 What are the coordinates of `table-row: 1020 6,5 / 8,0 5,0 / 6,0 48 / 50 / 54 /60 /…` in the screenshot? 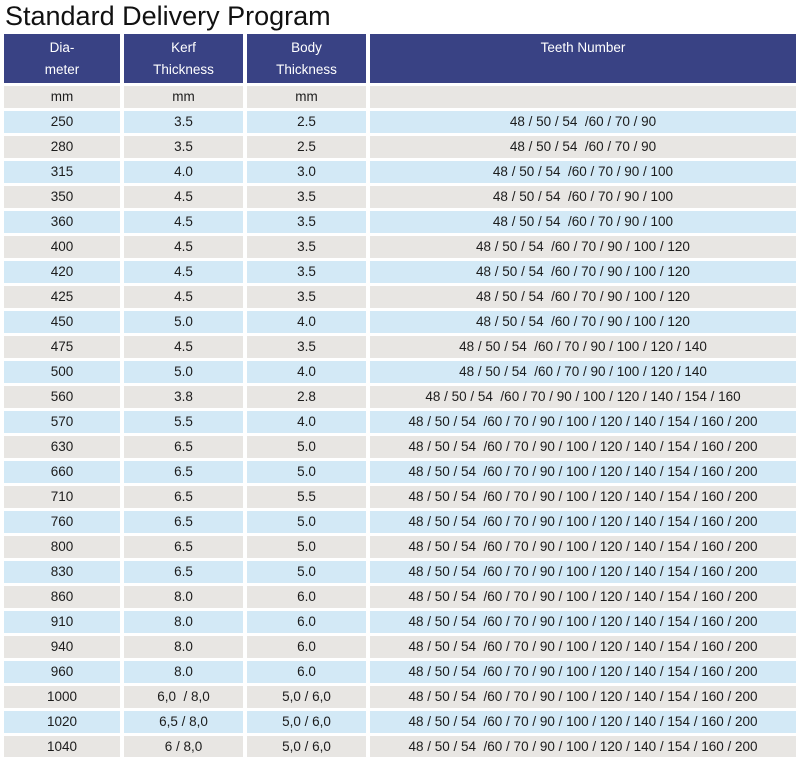 It's located at (400, 722).